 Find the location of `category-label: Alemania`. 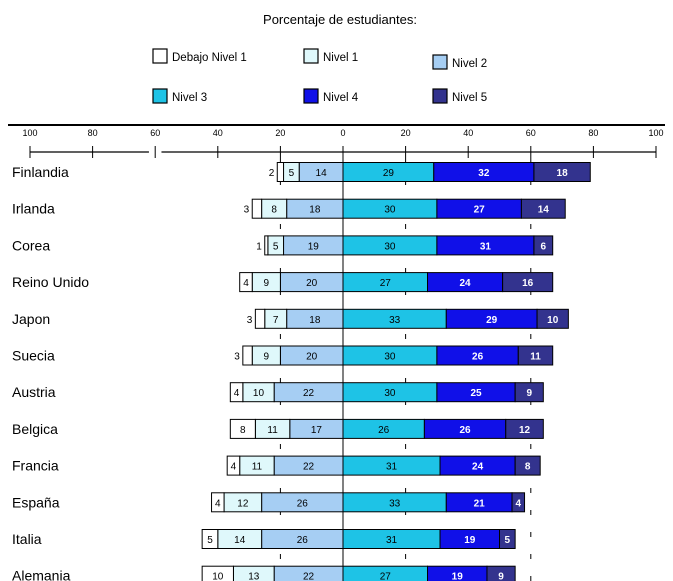

category-label: Alemania is located at coordinates (41, 574).